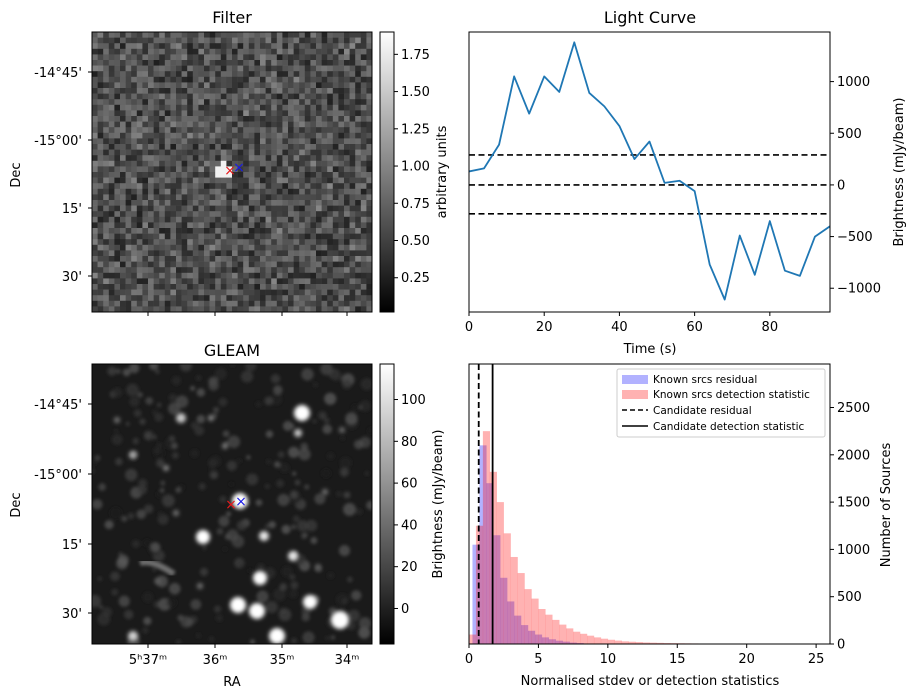 This screenshot has width=916, height=699. I want to click on gleam-ytick-label: -15°00', so click(58, 475).